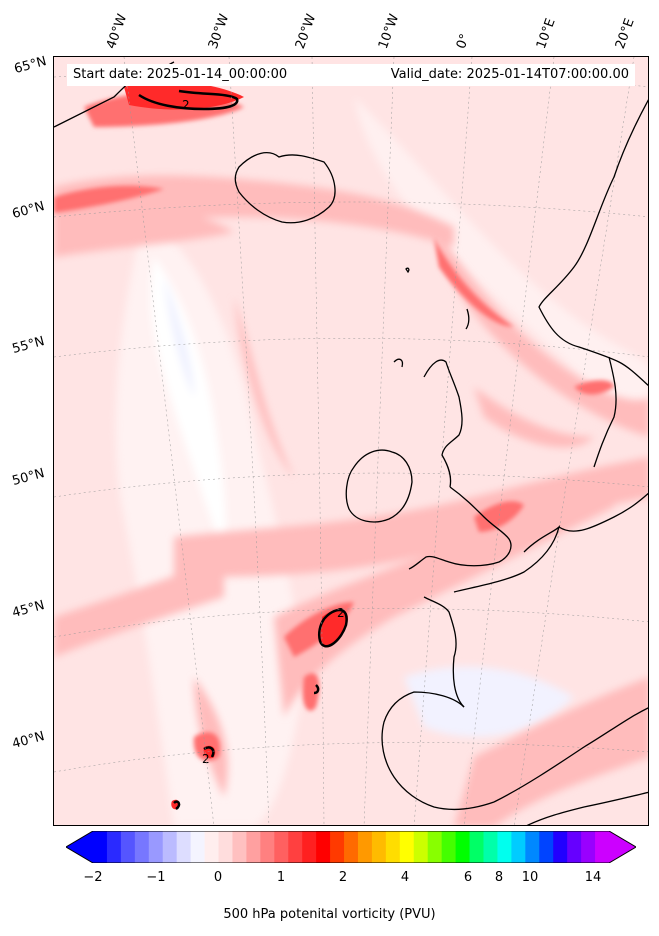 The height and width of the screenshot is (936, 659). Describe the element at coordinates (405, 877) in the screenshot. I see `colorbar-tick-label: 4` at that location.